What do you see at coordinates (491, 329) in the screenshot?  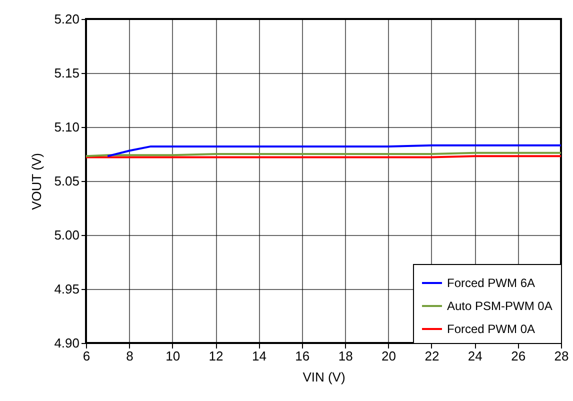 I see `legend-label: Forced PWM 0A` at bounding box center [491, 329].